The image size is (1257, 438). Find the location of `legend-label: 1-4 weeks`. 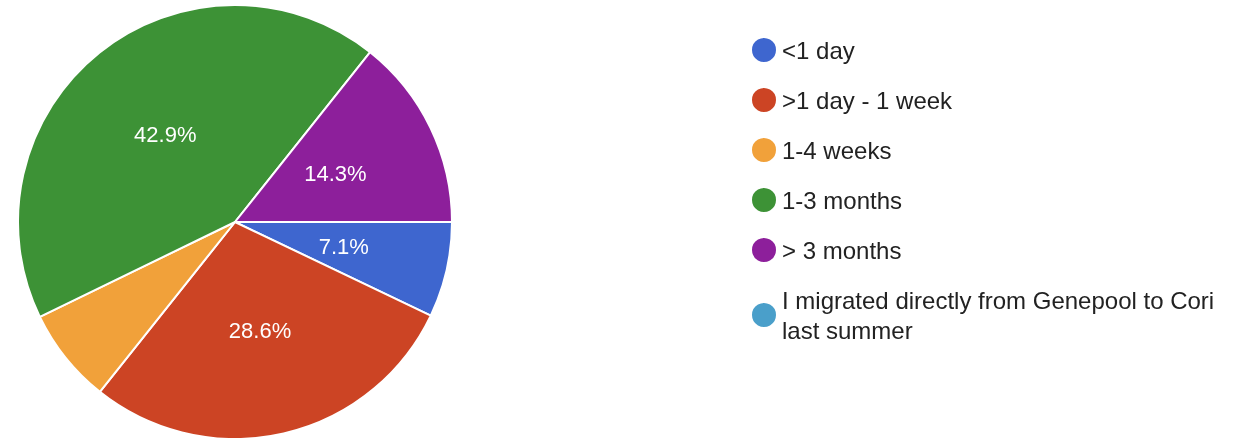

legend-label: 1-4 weeks is located at coordinates (837, 150).